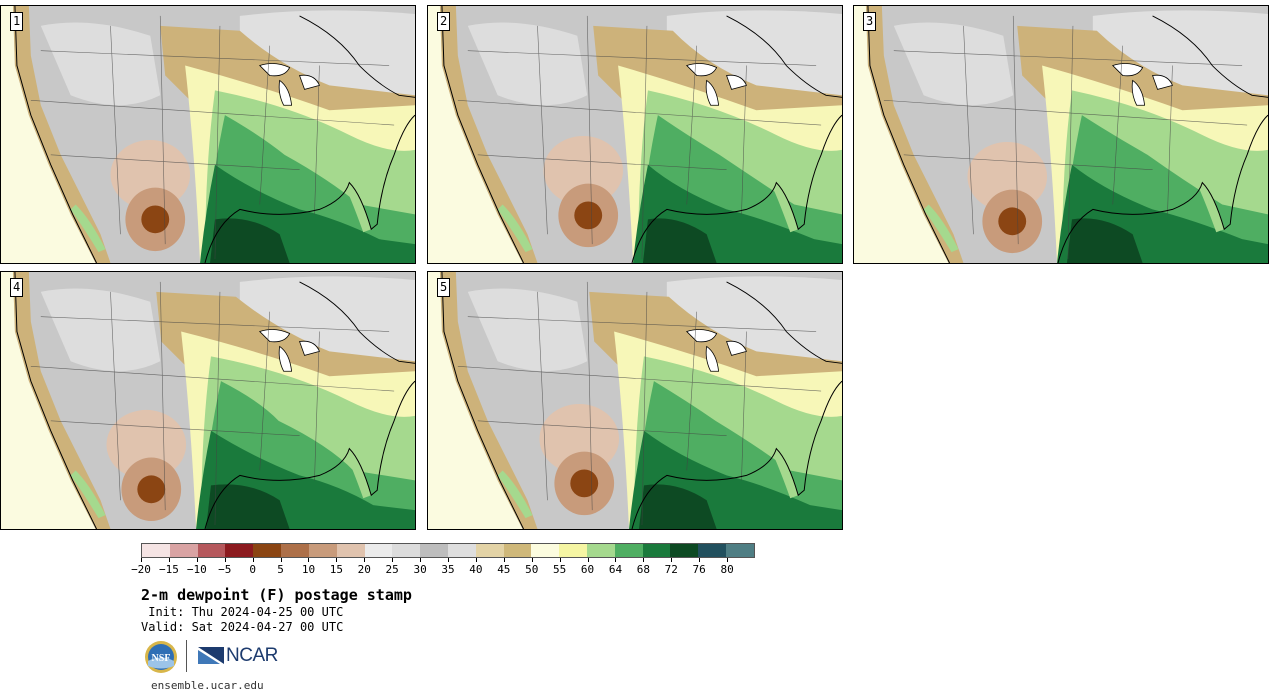  What do you see at coordinates (699, 569) in the screenshot?
I see `colorbar-tick-label: 76` at bounding box center [699, 569].